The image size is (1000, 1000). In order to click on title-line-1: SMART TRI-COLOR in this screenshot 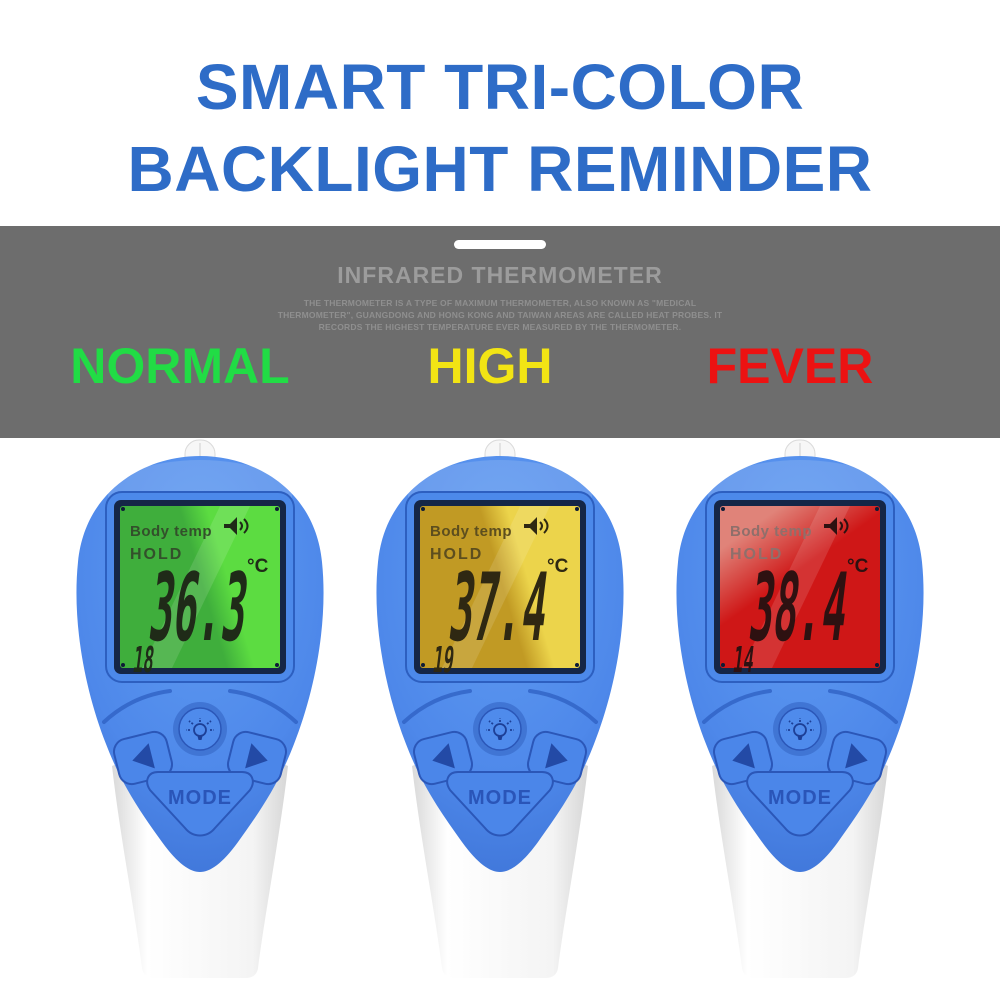, I will do `click(500, 87)`.